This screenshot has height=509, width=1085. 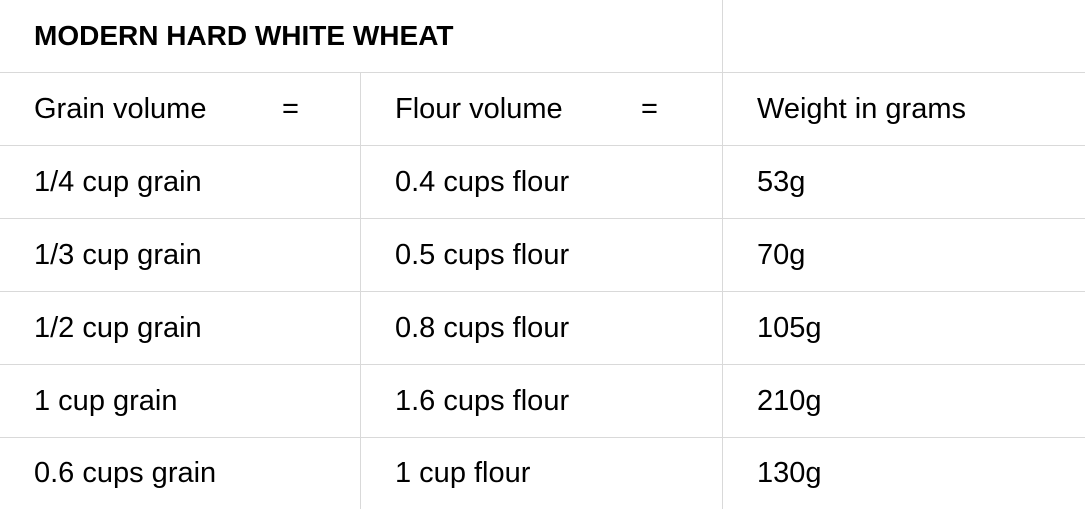 I want to click on table-row: 1/4 cup grain 0.4 cups flour 53g, so click(x=542, y=182).